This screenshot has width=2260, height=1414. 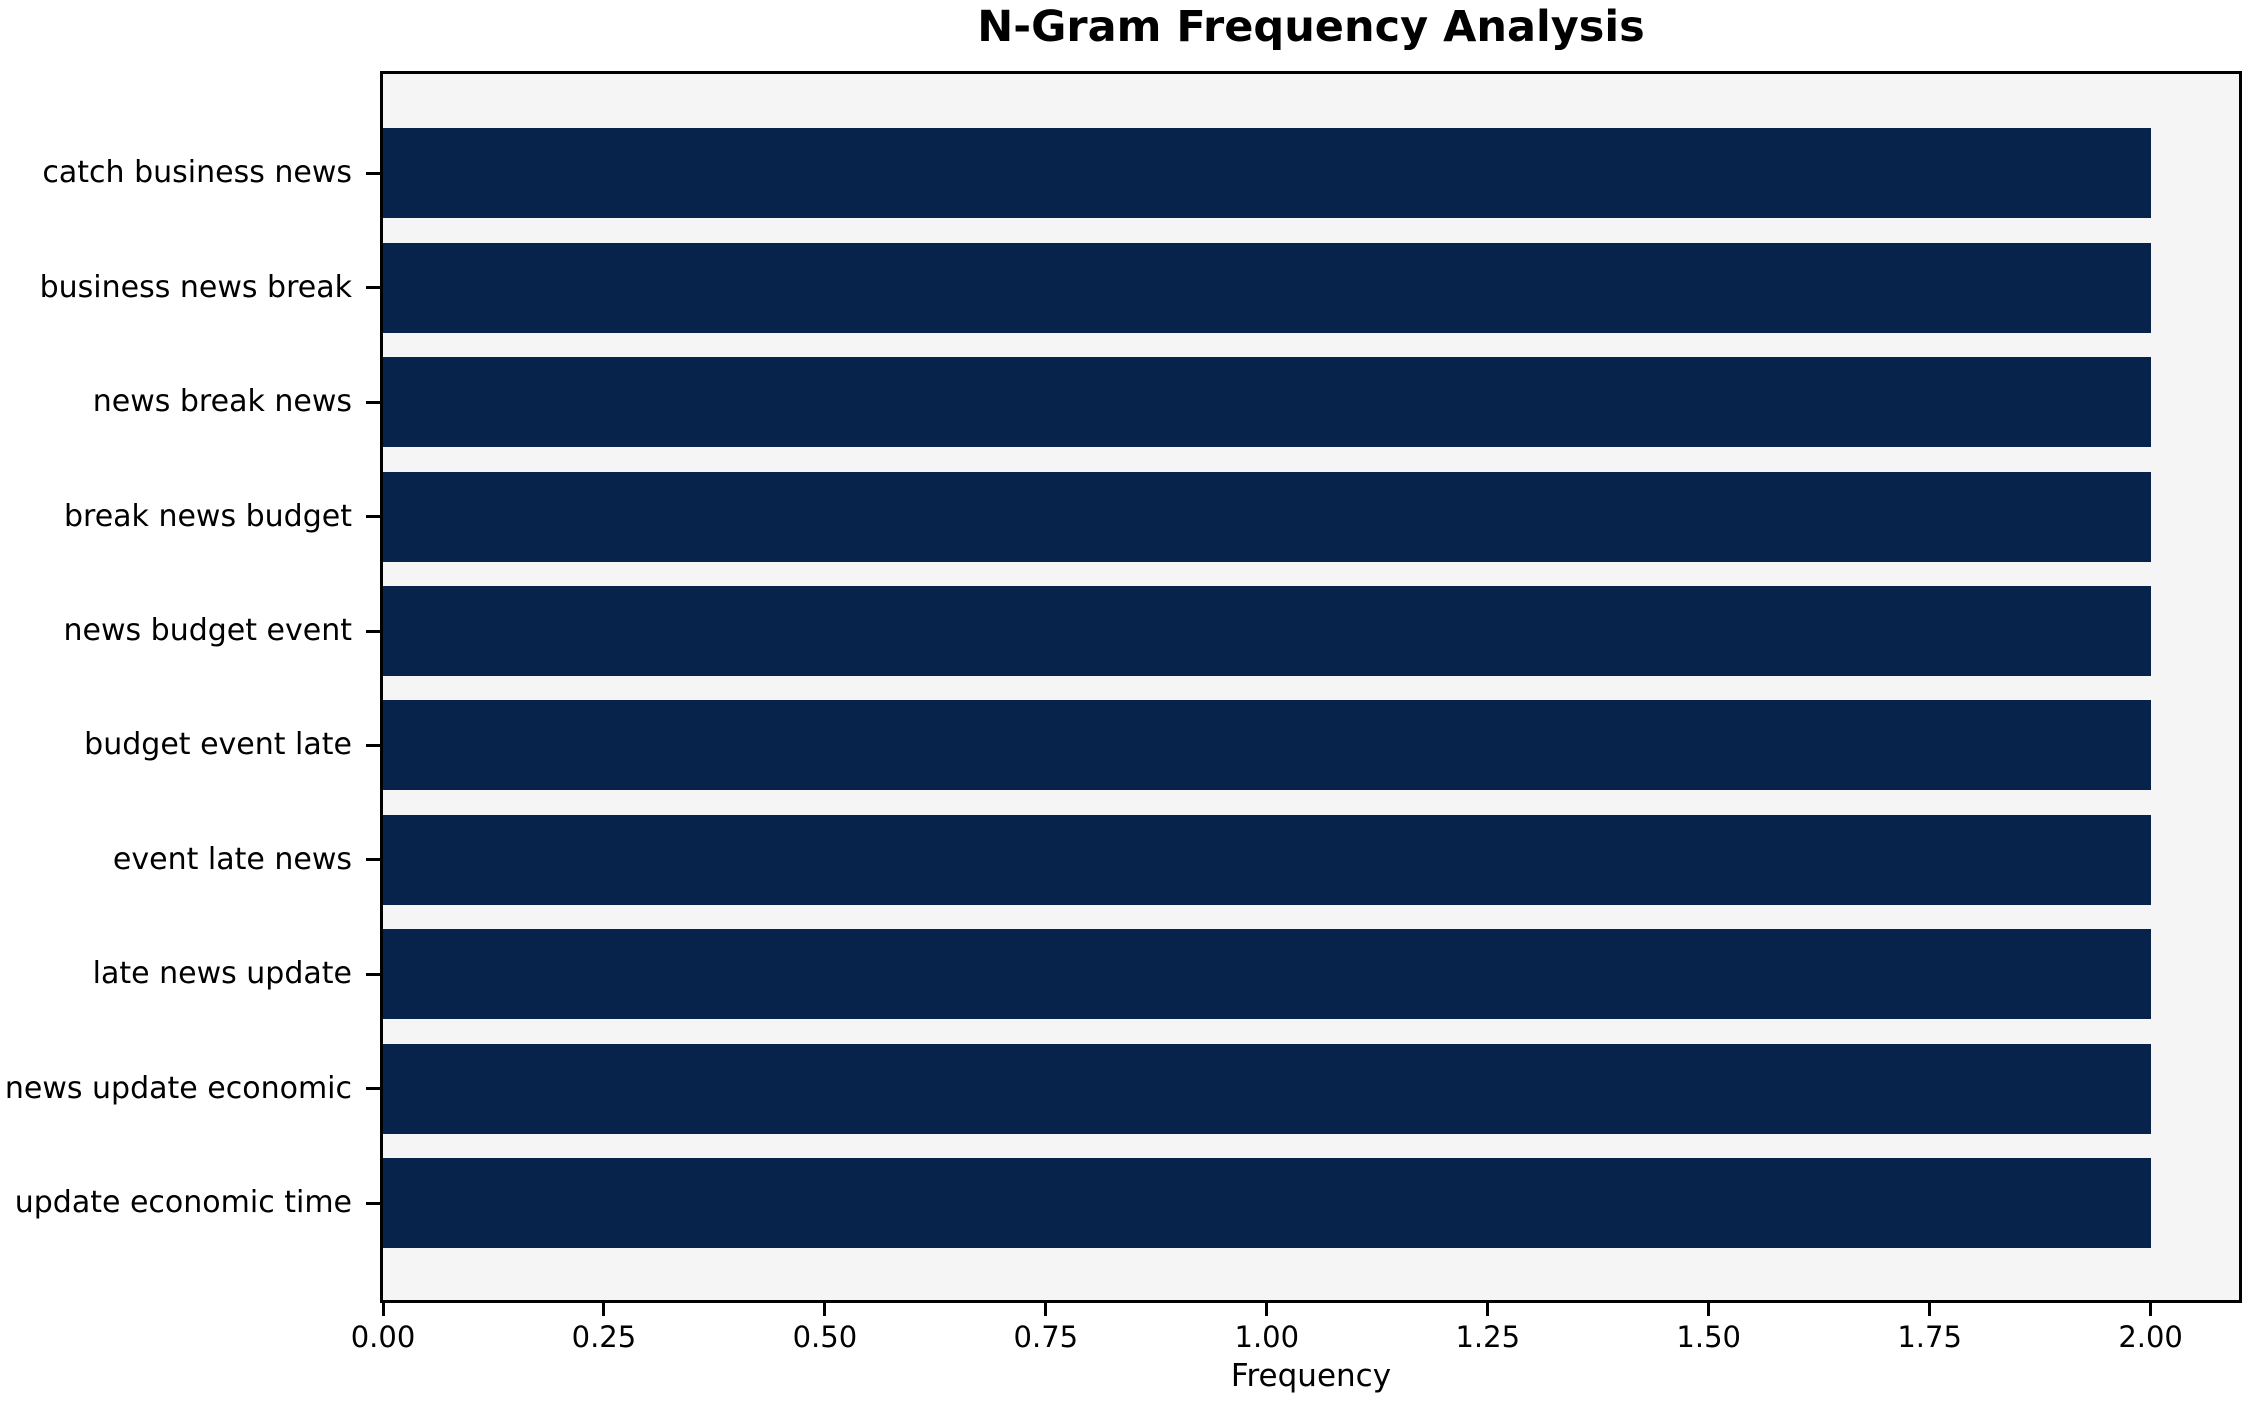 What do you see at coordinates (604, 1337) in the screenshot?
I see `x-tick-label: 0.25` at bounding box center [604, 1337].